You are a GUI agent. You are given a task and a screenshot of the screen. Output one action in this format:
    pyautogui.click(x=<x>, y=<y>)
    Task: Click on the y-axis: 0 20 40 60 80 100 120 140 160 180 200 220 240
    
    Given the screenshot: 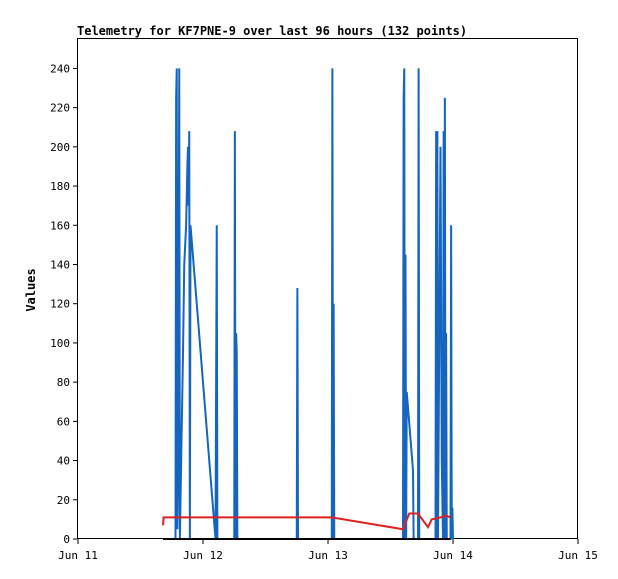 What is the action you would take?
    pyautogui.click(x=63, y=304)
    